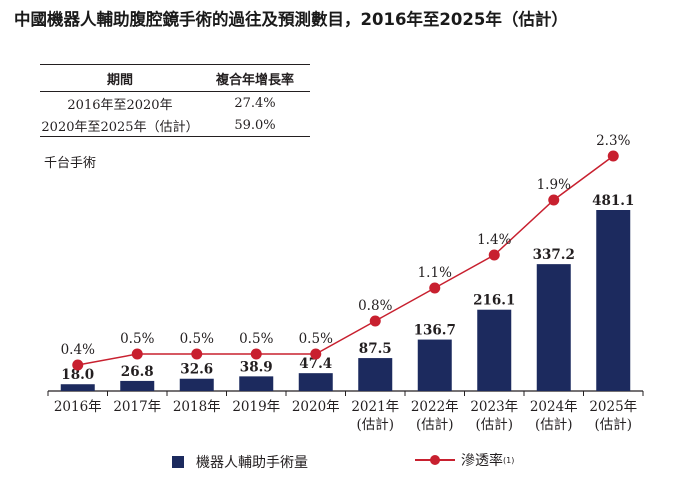  I want to click on cagr-rate: 59.0%, so click(255, 125).